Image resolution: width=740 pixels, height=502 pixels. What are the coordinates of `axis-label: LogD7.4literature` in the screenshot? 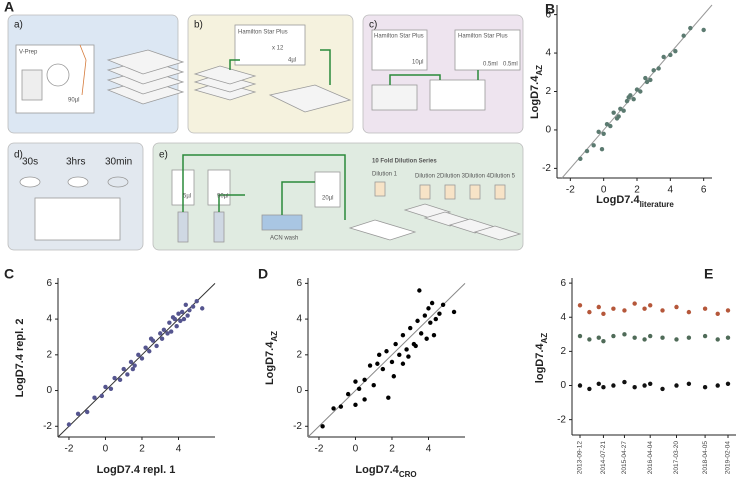 It's located at (635, 201).